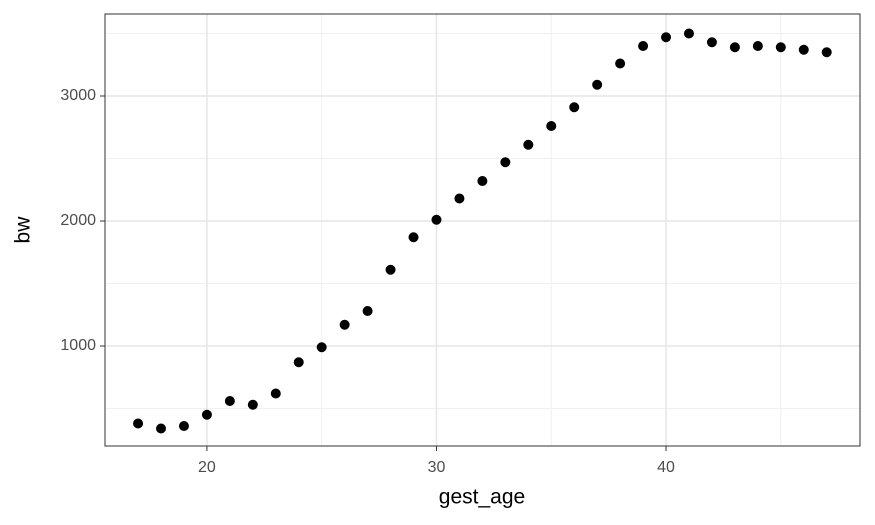  Describe the element at coordinates (78, 220) in the screenshot. I see `y-tick-label: 2000` at that location.